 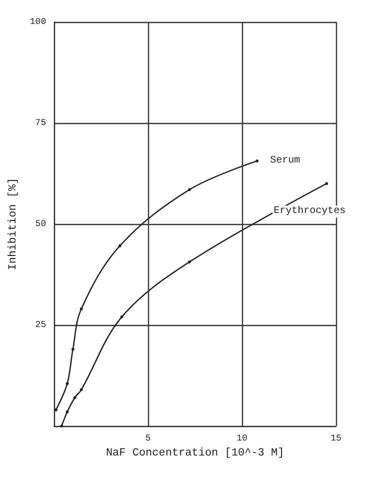 What do you see at coordinates (40, 224) in the screenshot?
I see `y-tick-label: 50` at bounding box center [40, 224].